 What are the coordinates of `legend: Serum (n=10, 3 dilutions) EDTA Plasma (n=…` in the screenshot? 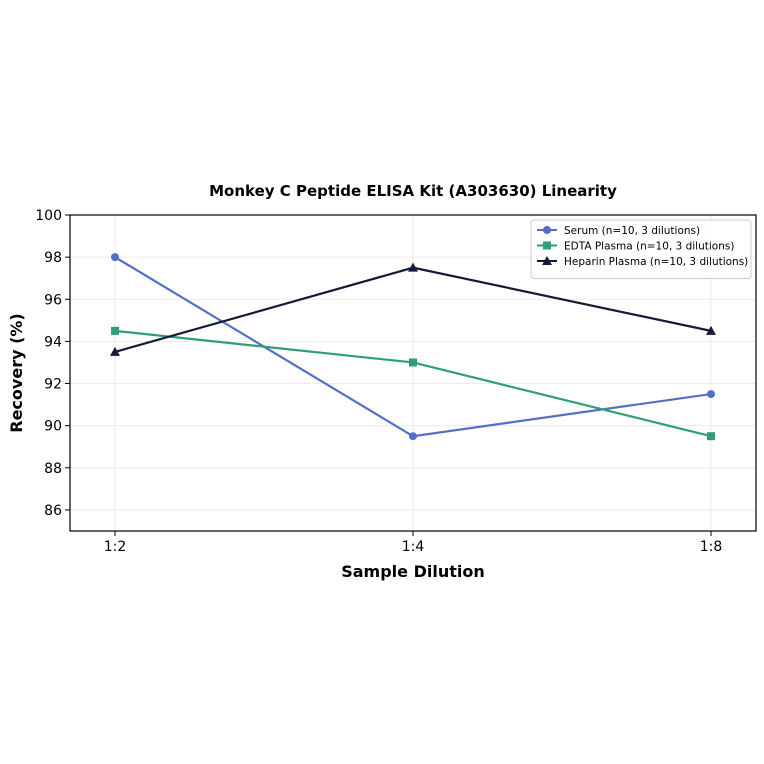 It's located at (641, 249).